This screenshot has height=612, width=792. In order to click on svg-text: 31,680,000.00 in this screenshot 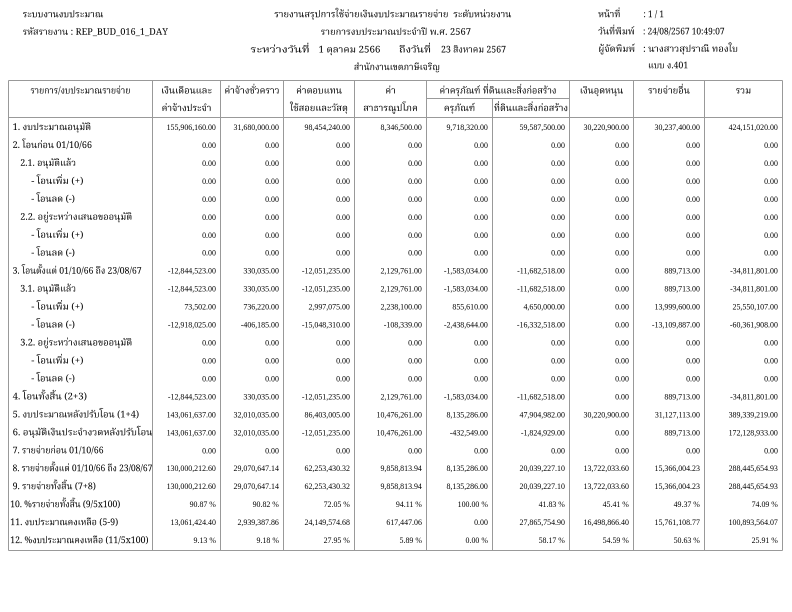, I will do `click(256, 127)`.